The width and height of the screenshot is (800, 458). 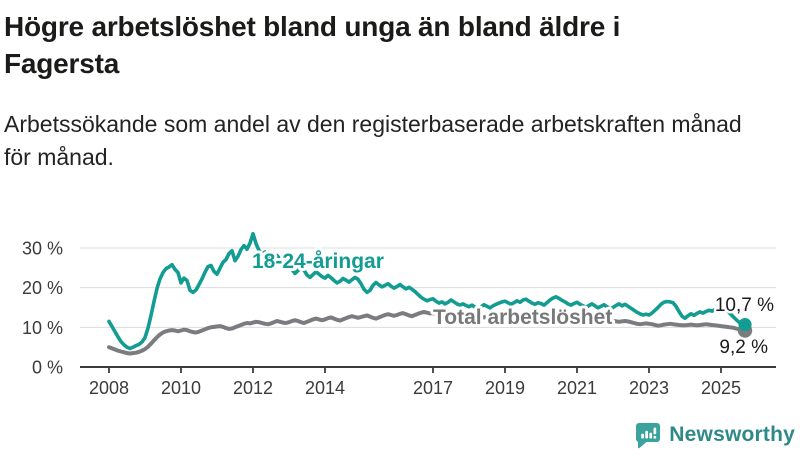 I want to click on x-axis-tick-label: 2010, so click(x=181, y=388).